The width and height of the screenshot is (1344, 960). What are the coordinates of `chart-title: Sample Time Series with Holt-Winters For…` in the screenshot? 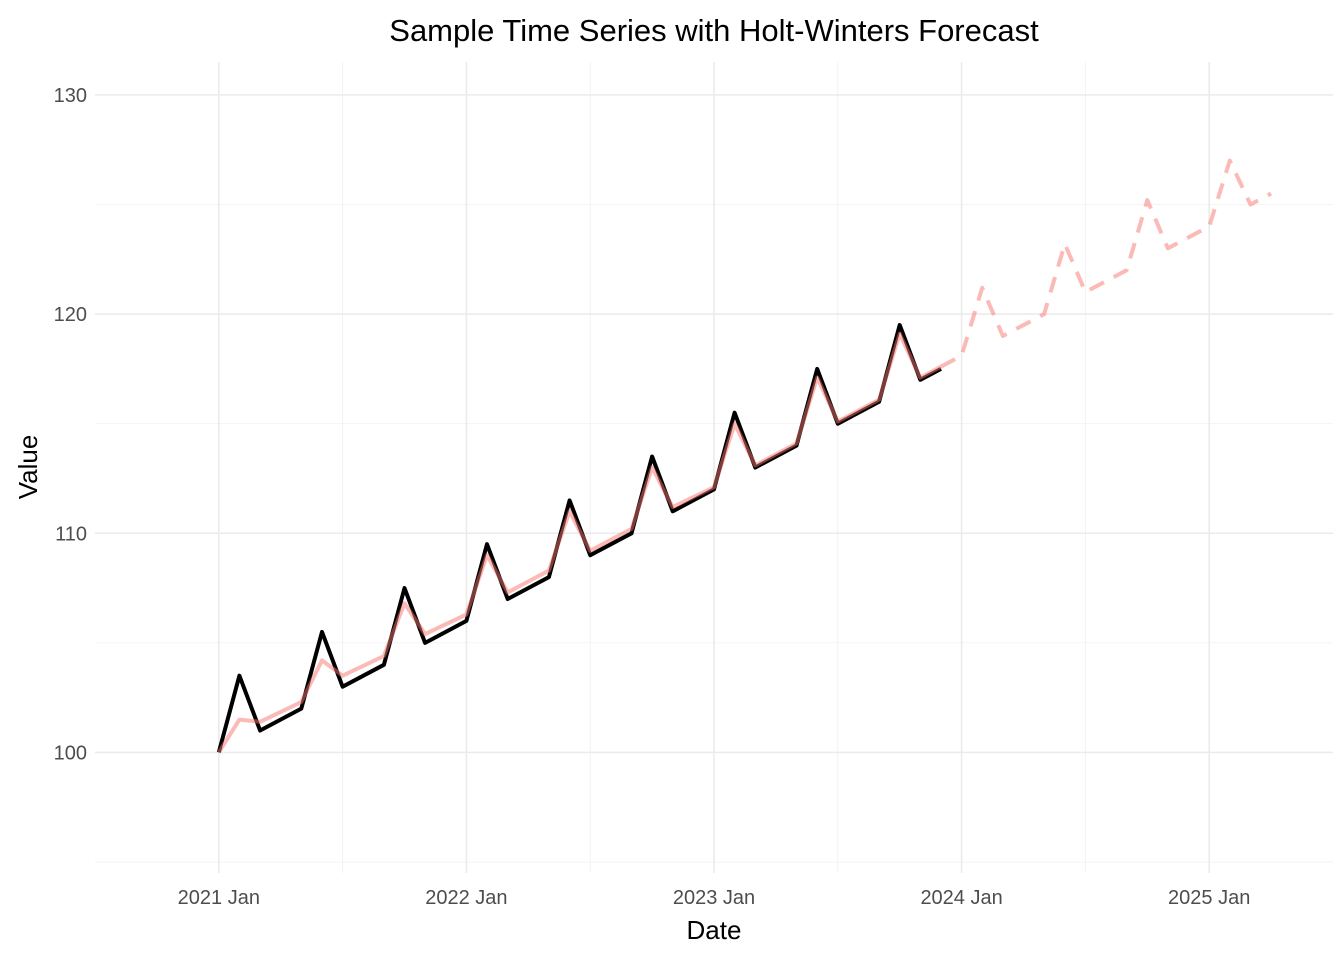 It's located at (714, 30).